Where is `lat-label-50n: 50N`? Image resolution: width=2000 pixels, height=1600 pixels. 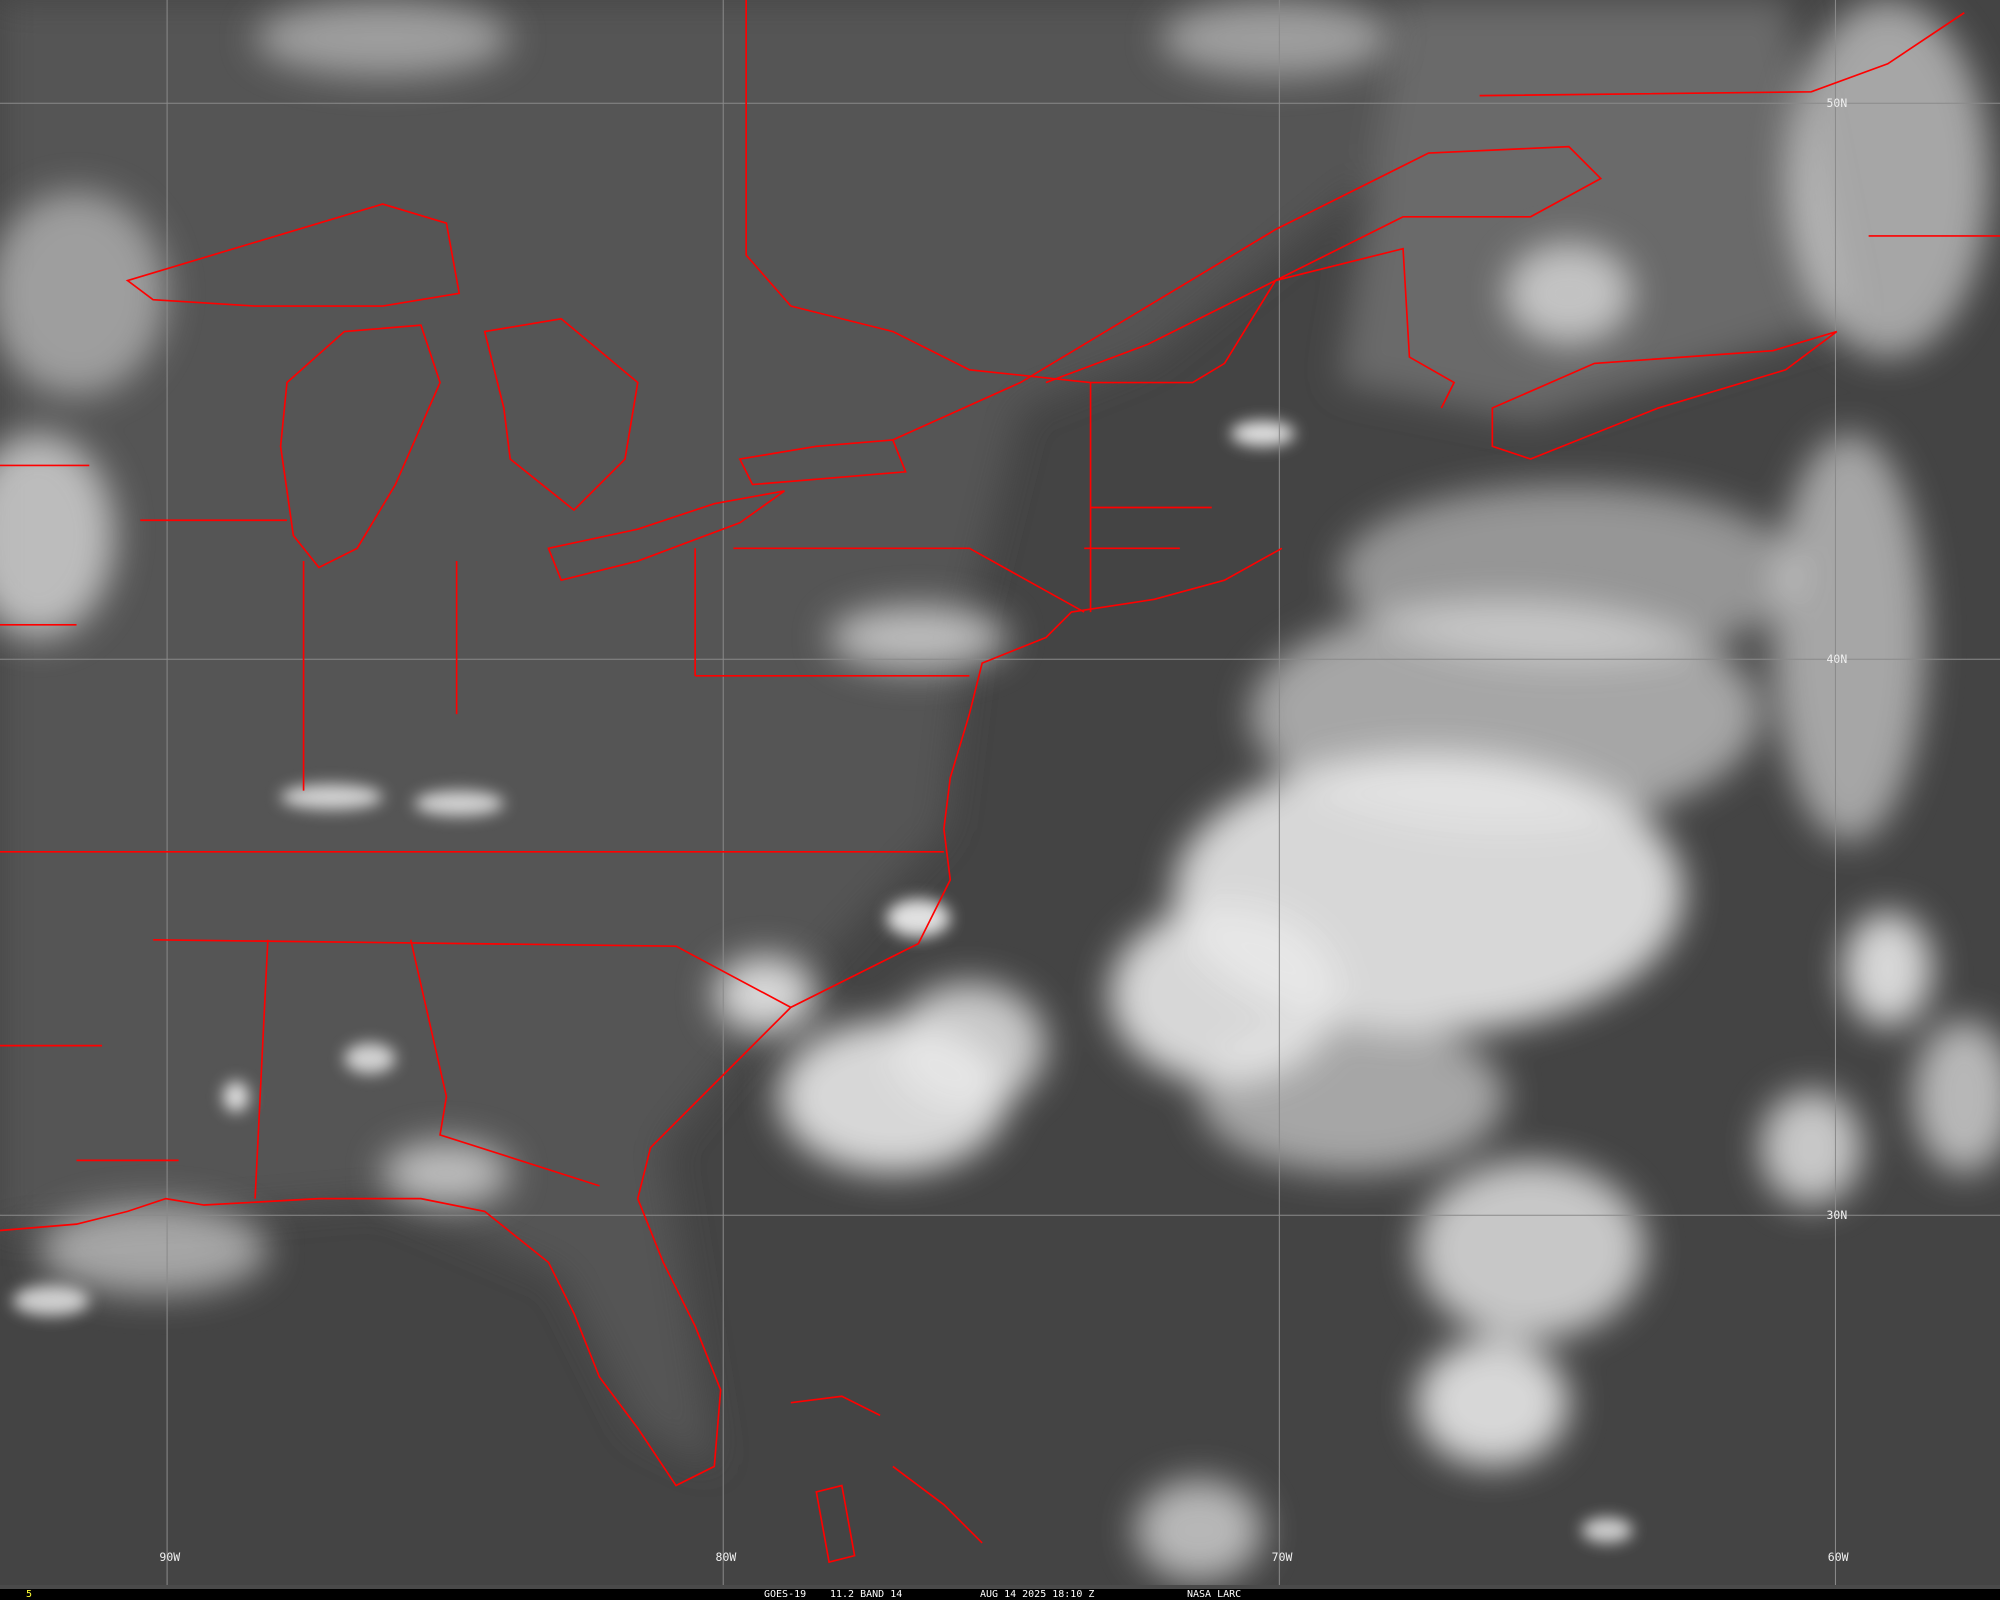 lat-label-50n: 50N is located at coordinates (1837, 103).